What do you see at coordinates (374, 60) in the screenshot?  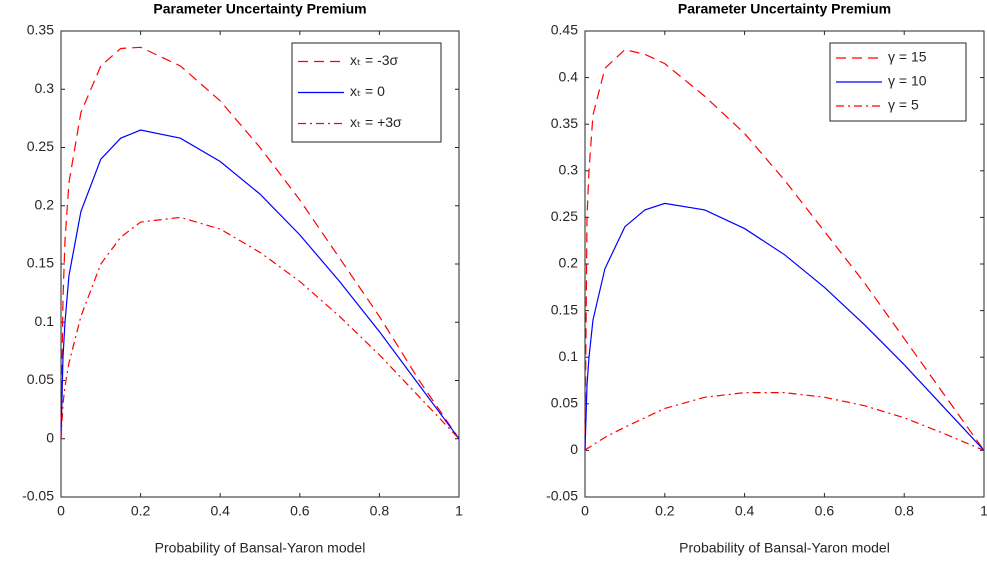 I see `legend-label: xₜ = -3σ` at bounding box center [374, 60].